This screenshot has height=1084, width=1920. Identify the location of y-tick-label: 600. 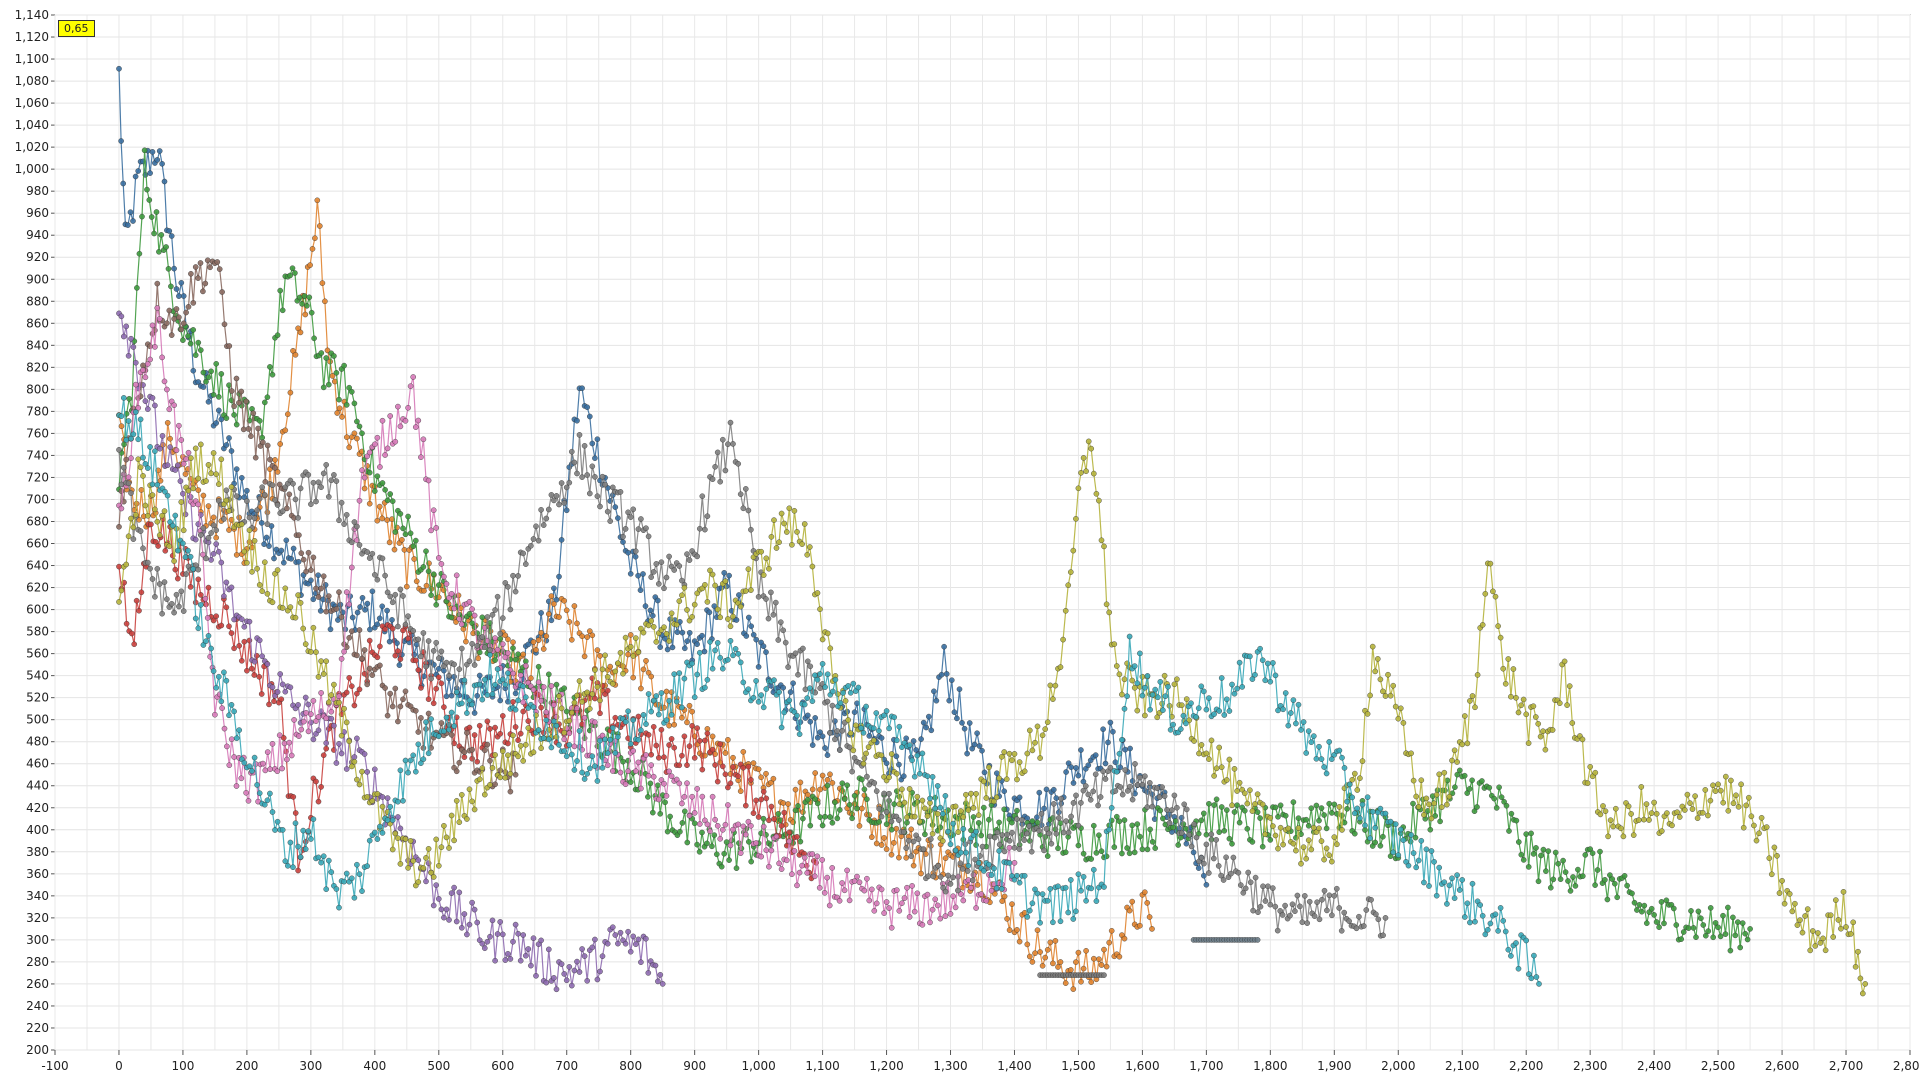
(37, 610).